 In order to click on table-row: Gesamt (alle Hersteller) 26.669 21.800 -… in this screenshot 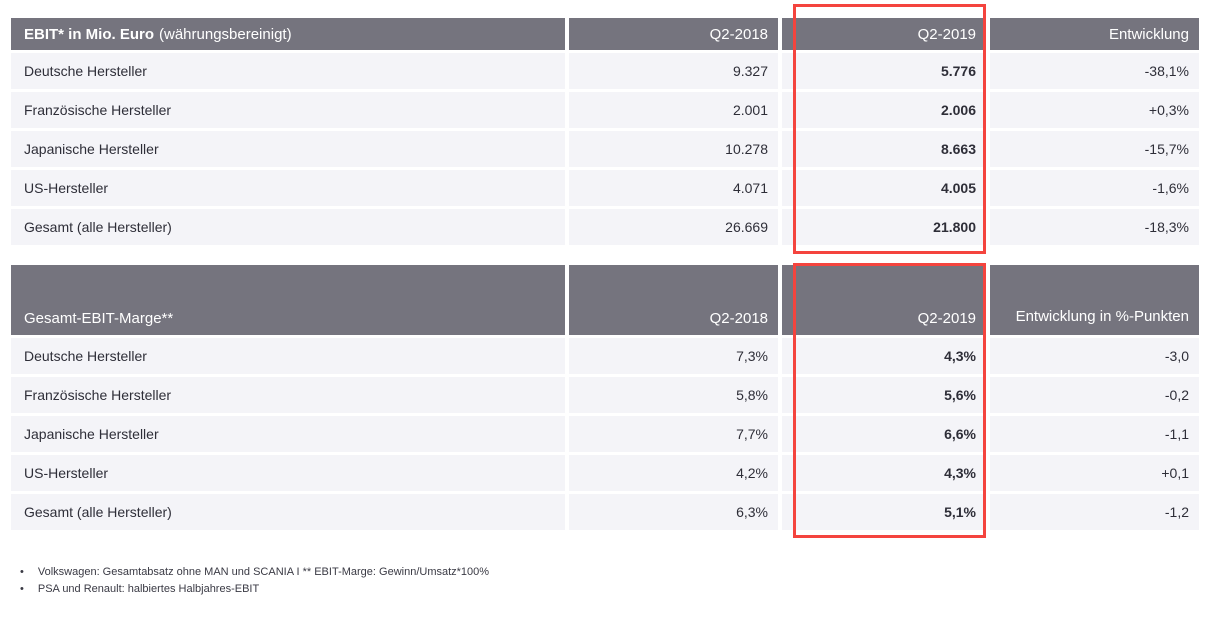, I will do `click(605, 227)`.